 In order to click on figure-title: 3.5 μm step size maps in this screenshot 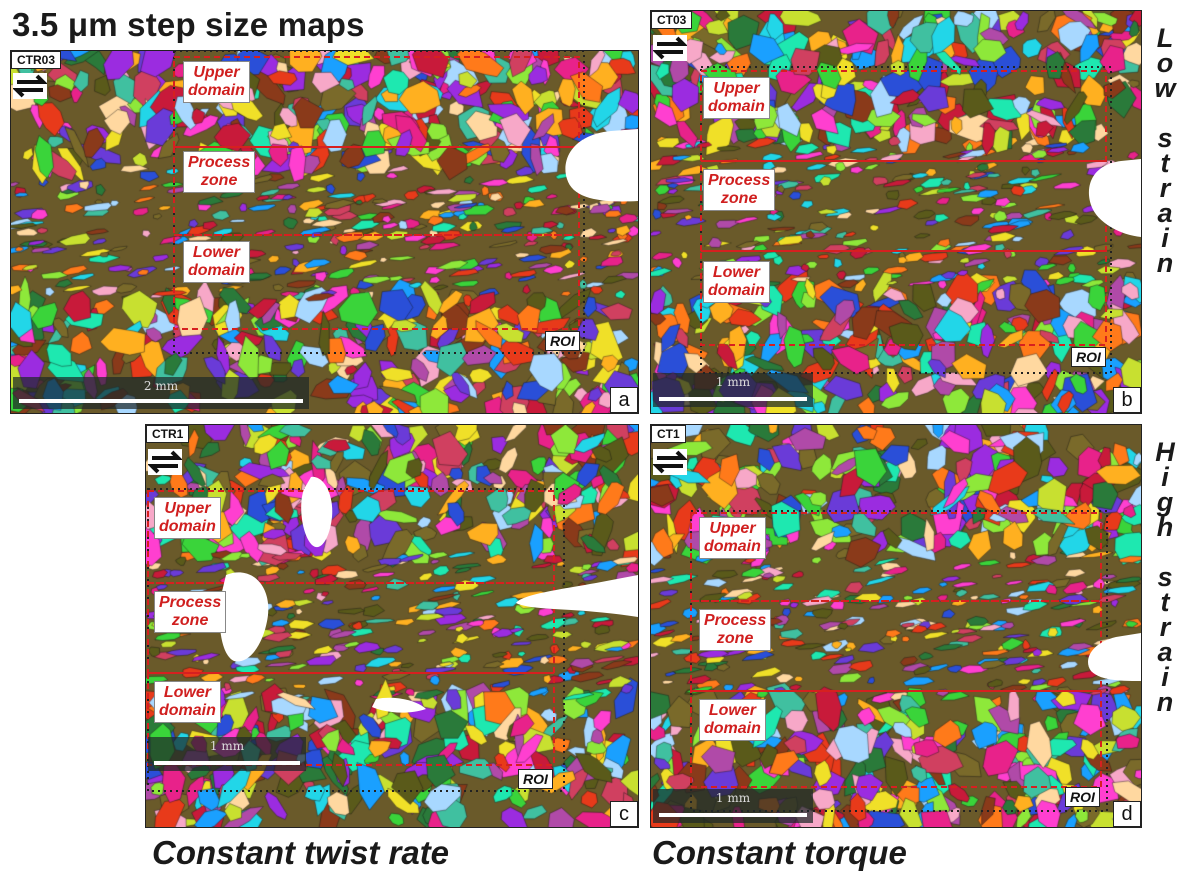, I will do `click(188, 24)`.